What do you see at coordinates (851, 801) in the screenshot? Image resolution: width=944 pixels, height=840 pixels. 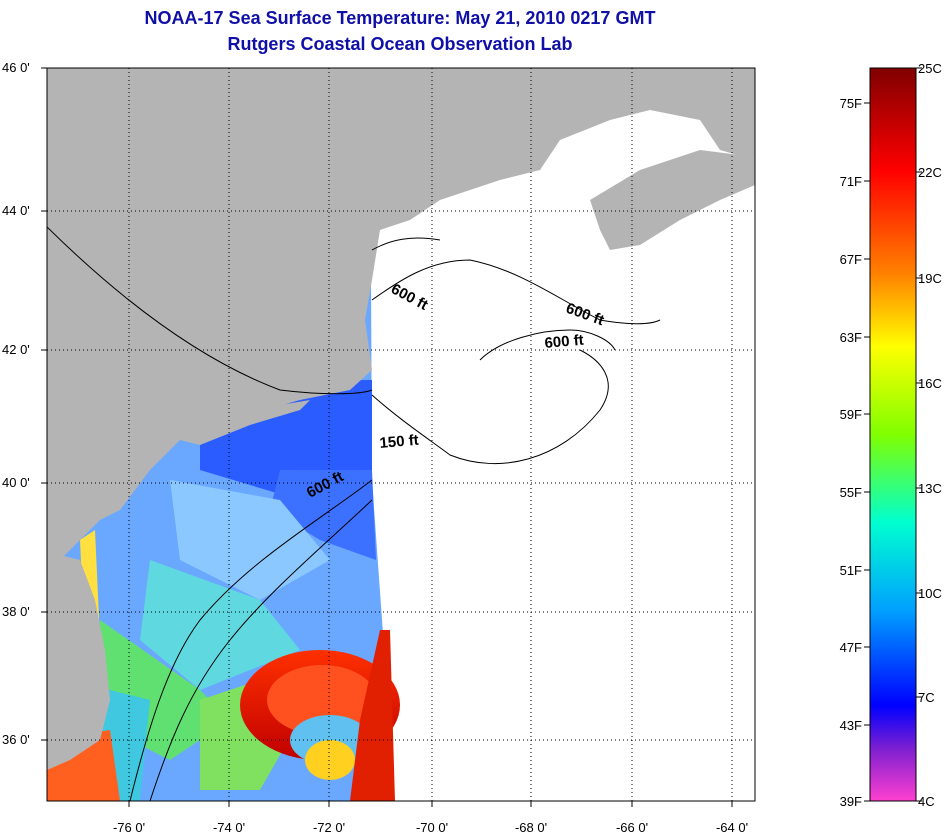 I see `colorbar-f-label: 39F` at bounding box center [851, 801].